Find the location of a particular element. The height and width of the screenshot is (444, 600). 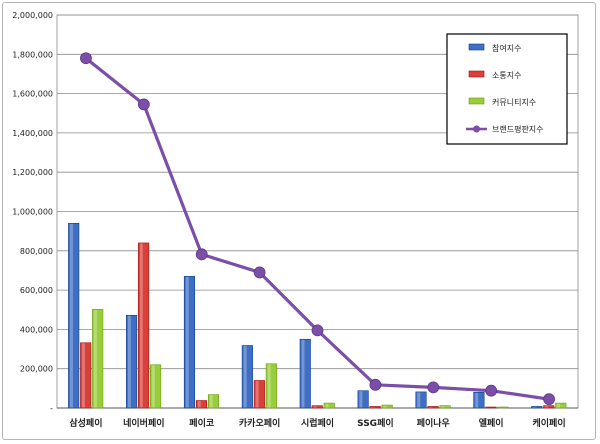

x-category-label: SSG페이 is located at coordinates (375, 423).